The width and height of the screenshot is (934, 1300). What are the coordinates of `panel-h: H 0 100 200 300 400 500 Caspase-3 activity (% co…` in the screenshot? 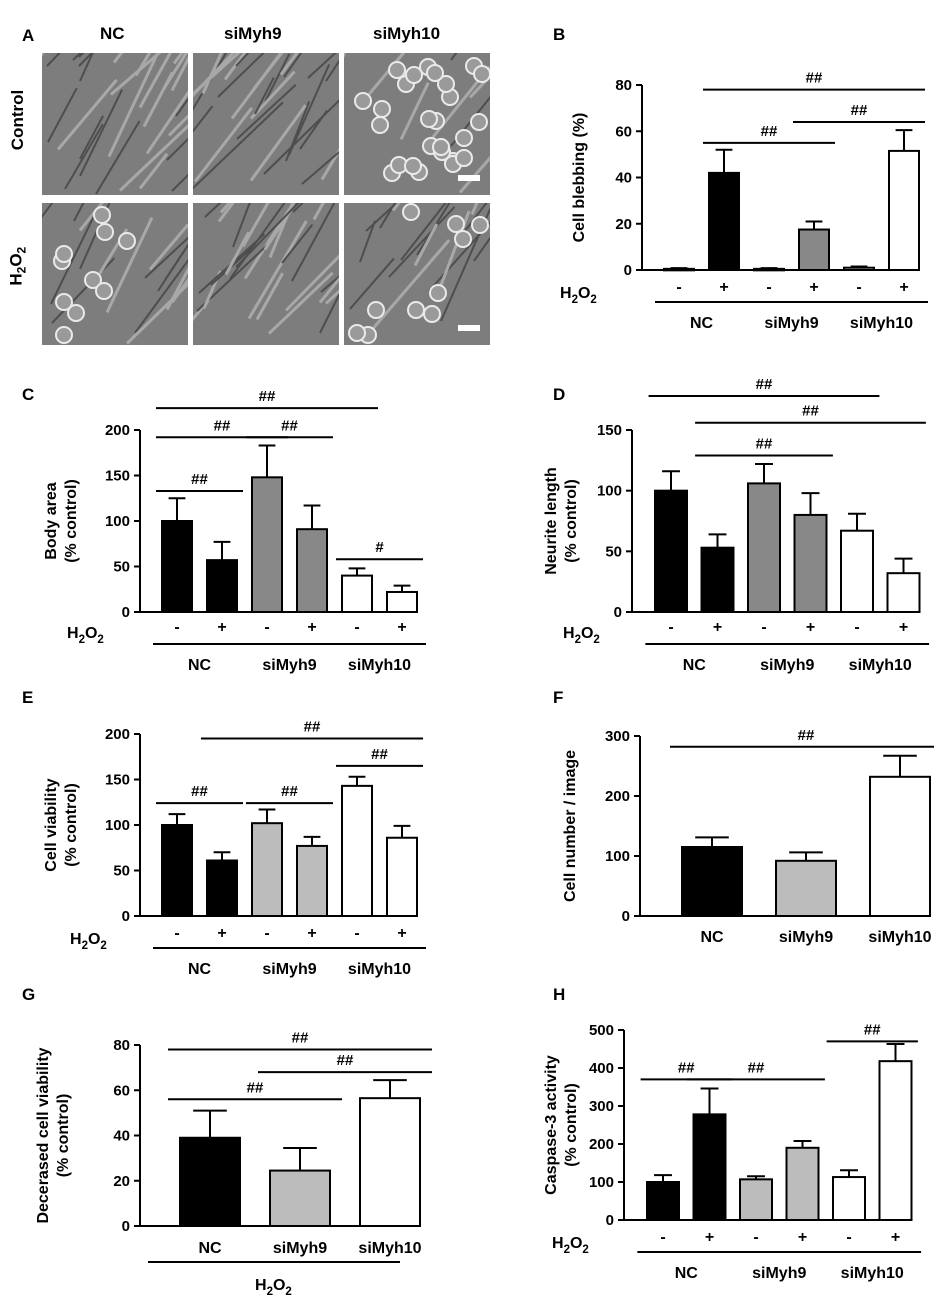 It's located at (732, 1133).